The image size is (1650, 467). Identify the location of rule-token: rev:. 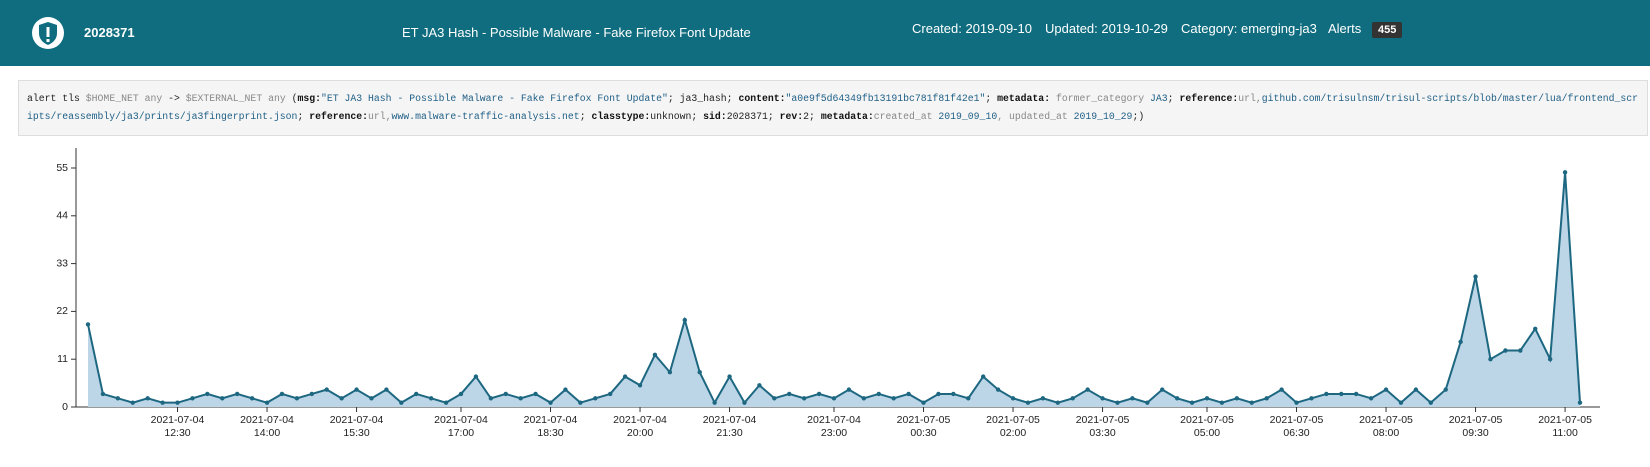
(791, 116).